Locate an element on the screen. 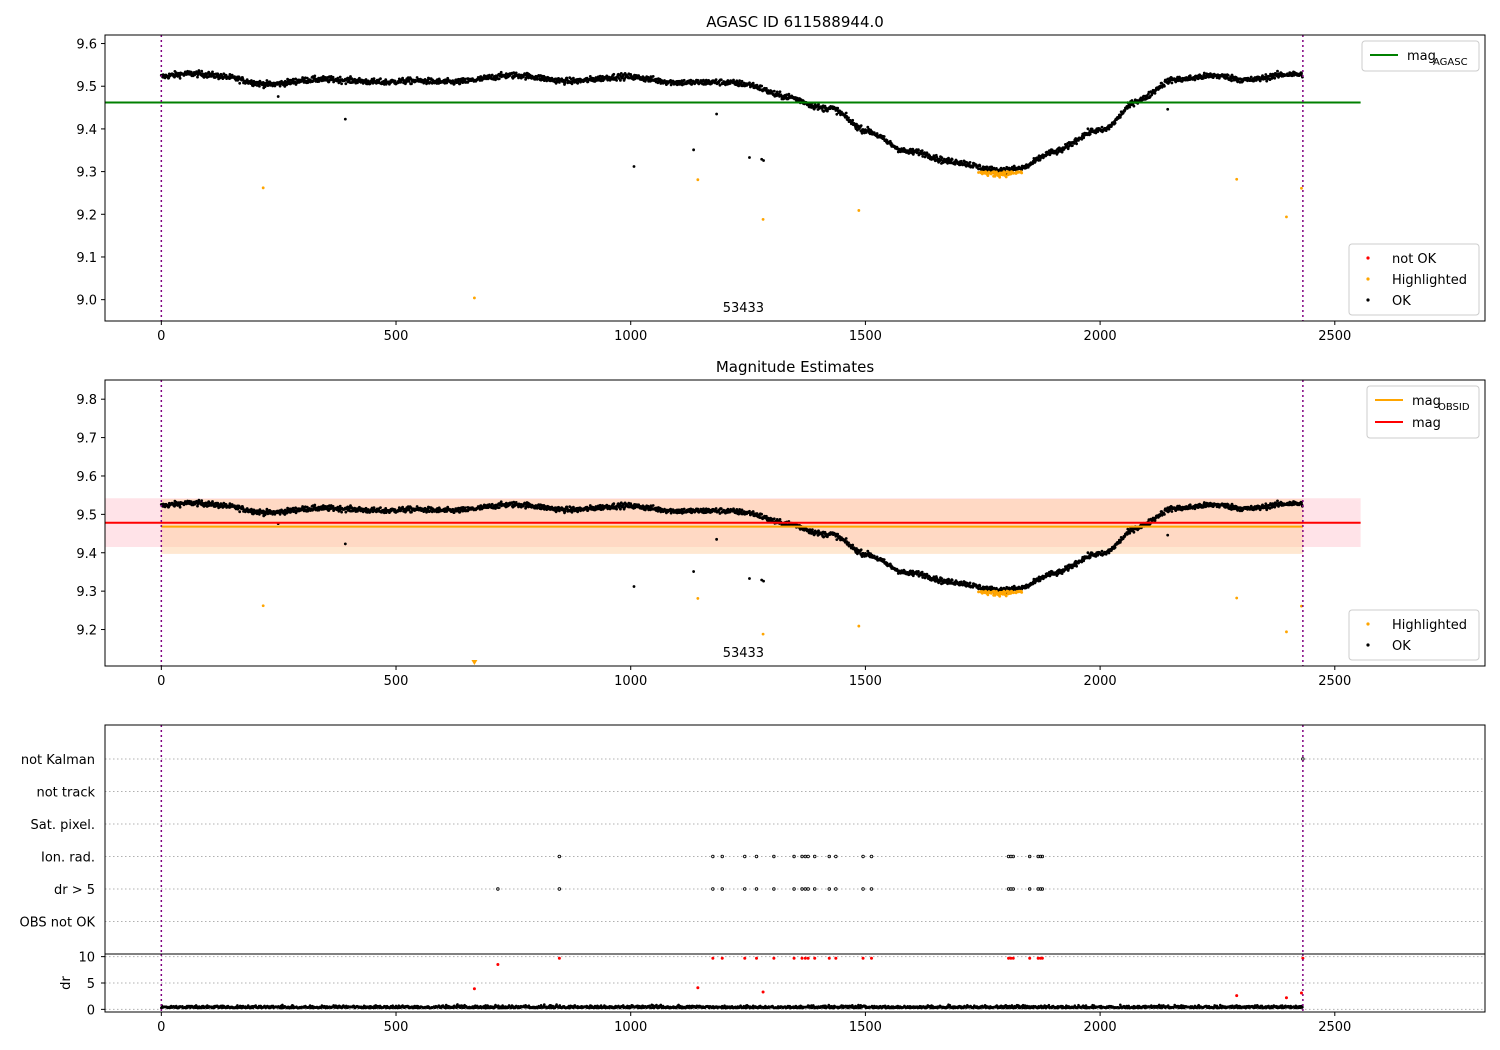  legend-label: Highlighted is located at coordinates (1429, 280).